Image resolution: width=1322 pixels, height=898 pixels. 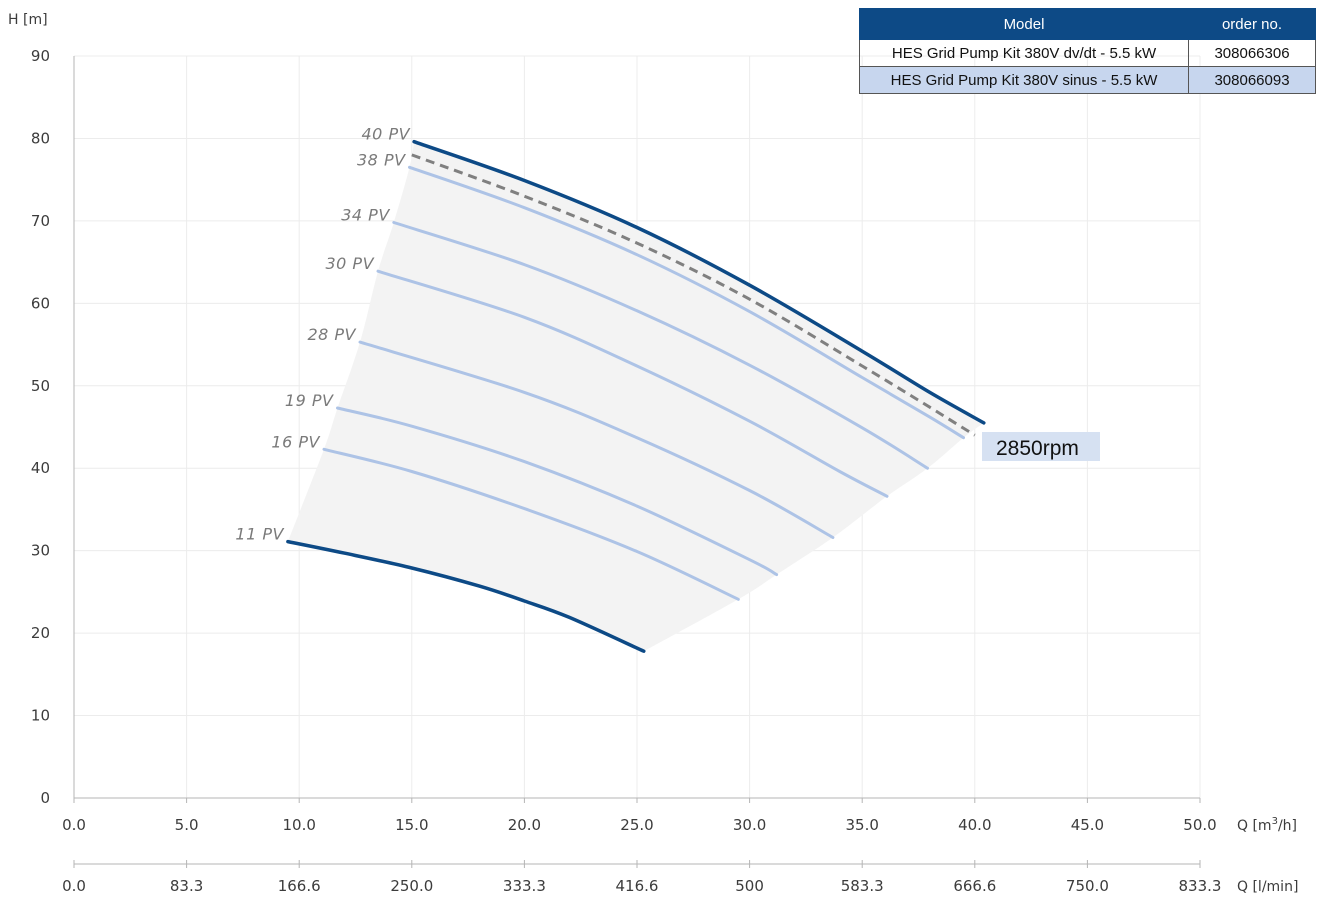 I want to click on rpm-label: 2850rpm, so click(x=1037, y=448).